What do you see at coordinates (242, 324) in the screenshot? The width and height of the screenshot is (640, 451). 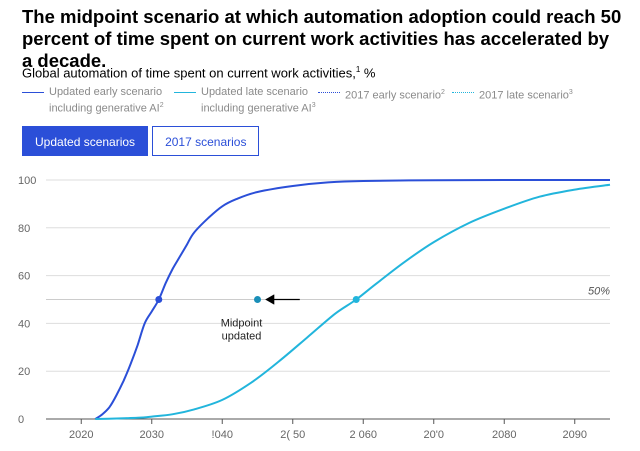 I see `annotation-text-line1: Midpoint` at bounding box center [242, 324].